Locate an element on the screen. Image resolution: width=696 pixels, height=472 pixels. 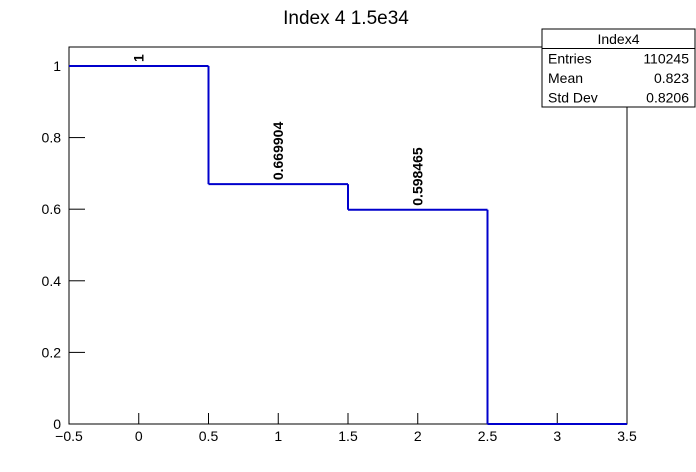
y-tick-label: 0.6 is located at coordinates (52, 209).